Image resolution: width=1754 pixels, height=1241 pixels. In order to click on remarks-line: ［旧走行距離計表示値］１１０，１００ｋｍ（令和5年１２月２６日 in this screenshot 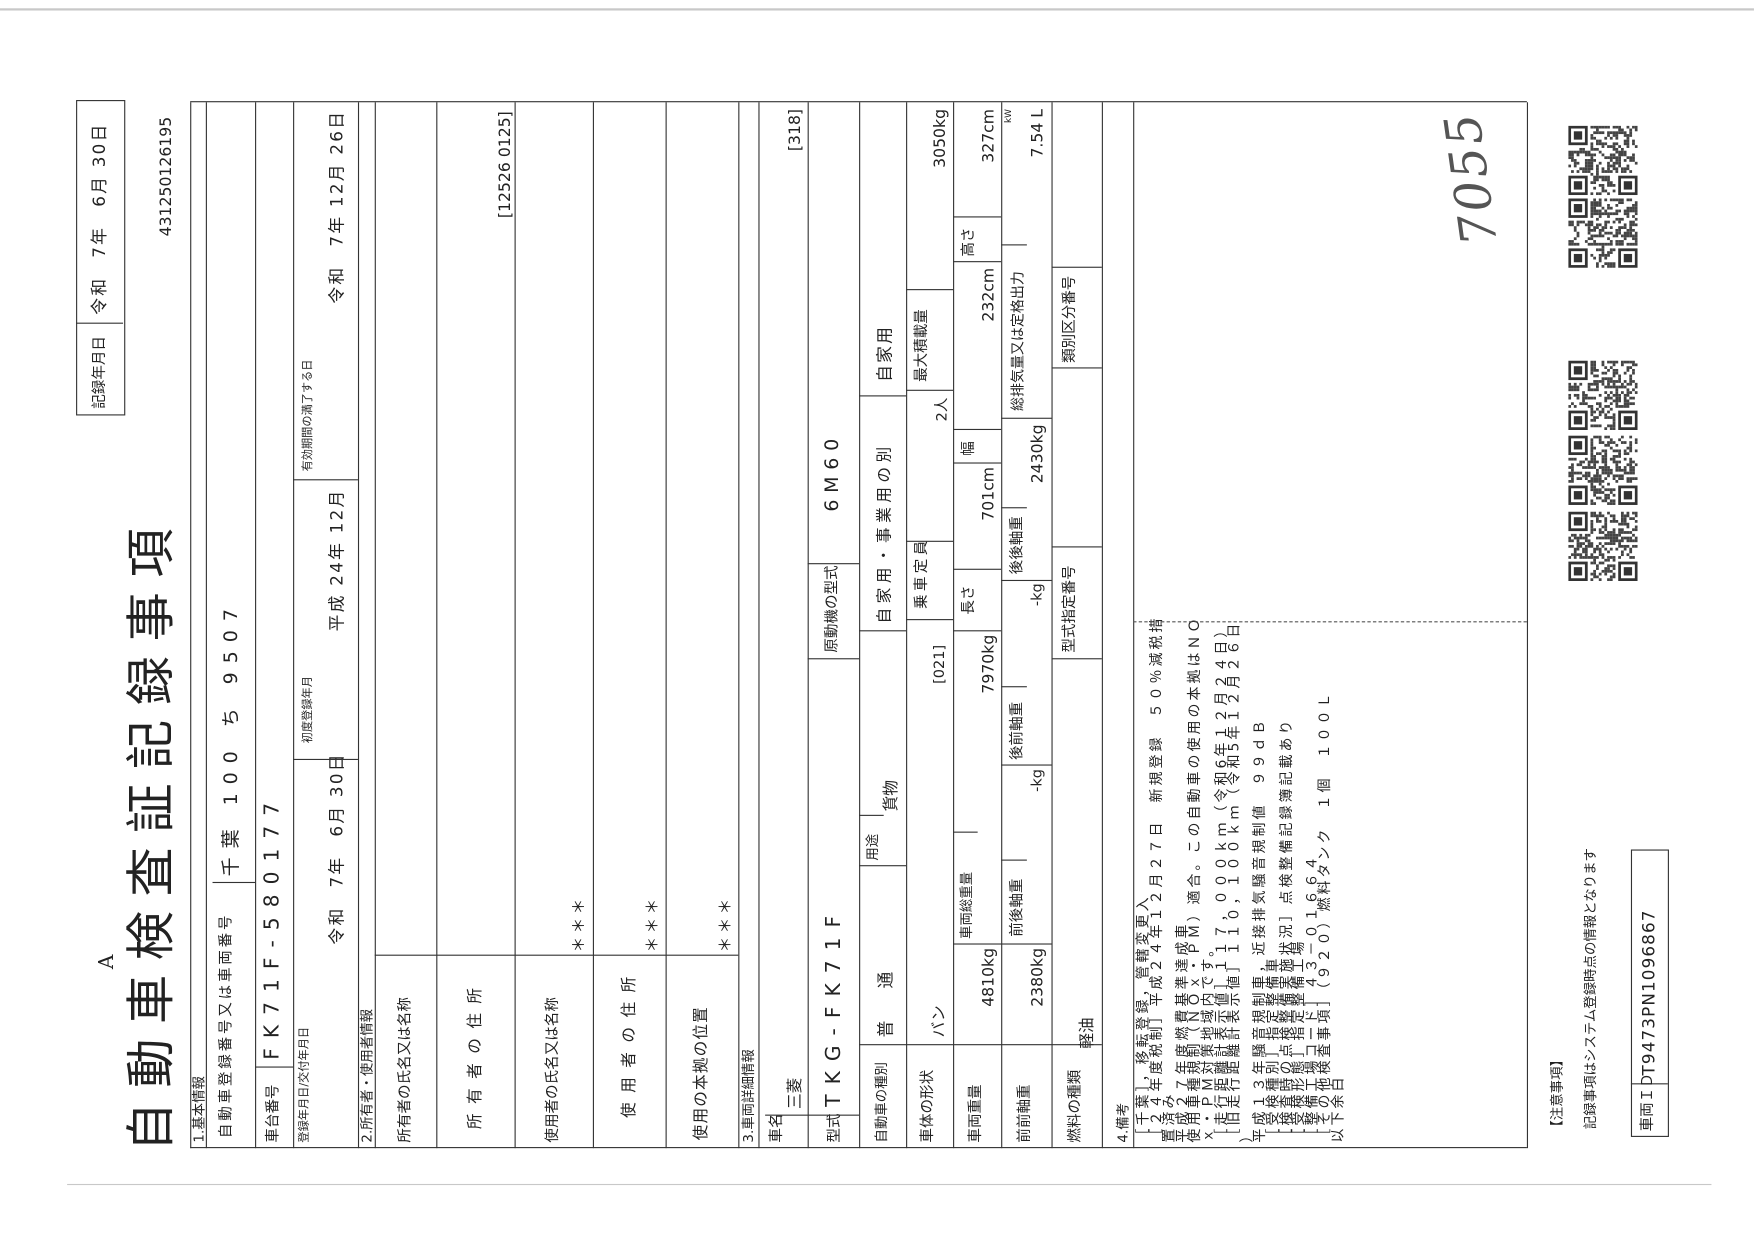, I will do `click(1233, 881)`.